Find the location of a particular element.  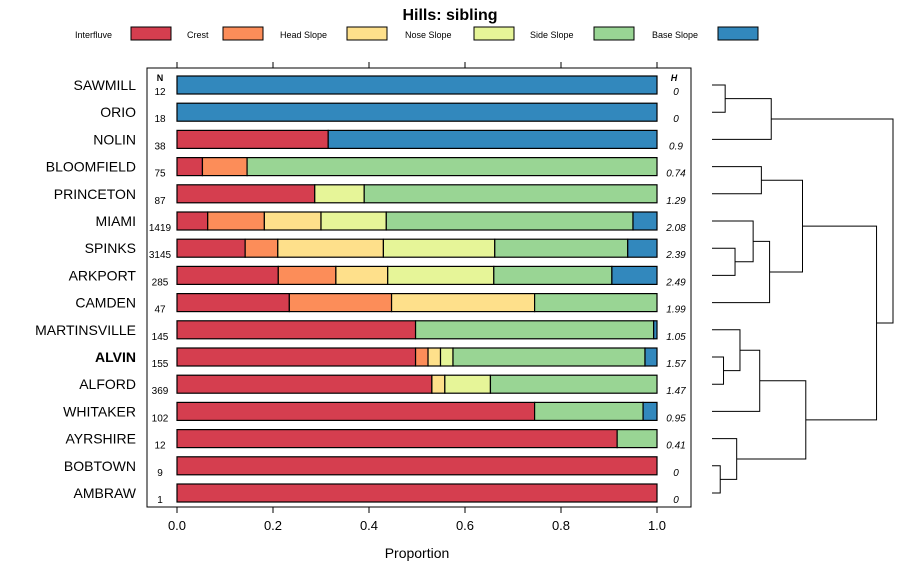

bar-row: AYRSHIRE 12 0.41 is located at coordinates (375, 440).